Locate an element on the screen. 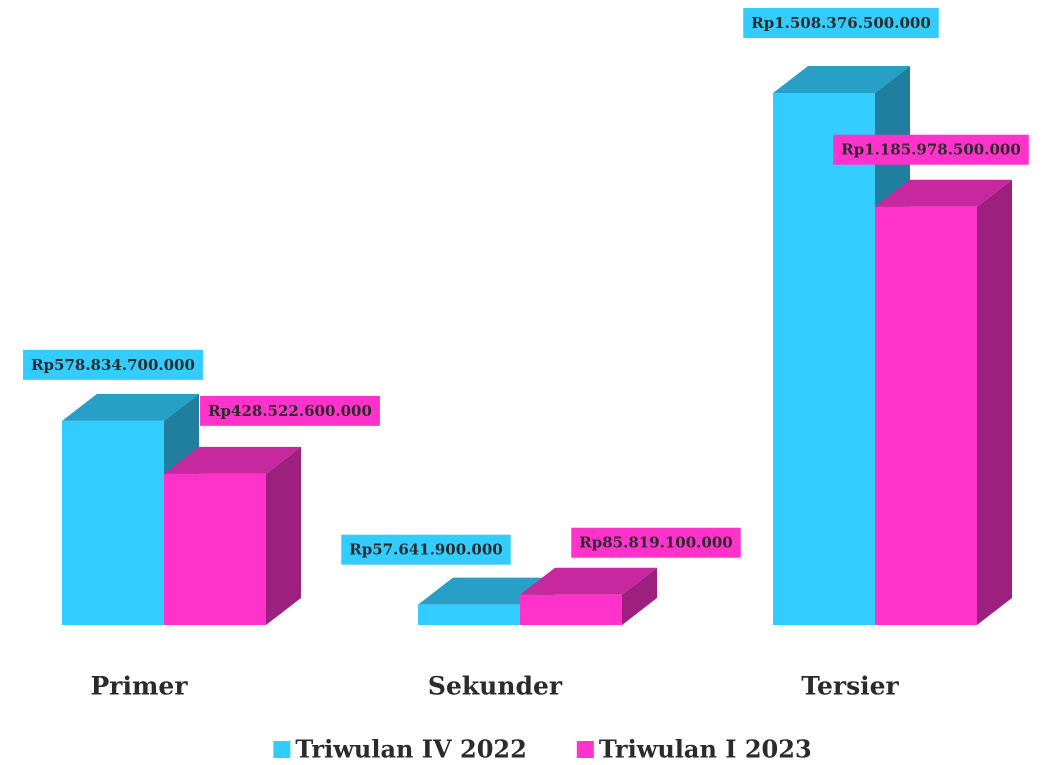  category-label: Sekunder is located at coordinates (495, 686).